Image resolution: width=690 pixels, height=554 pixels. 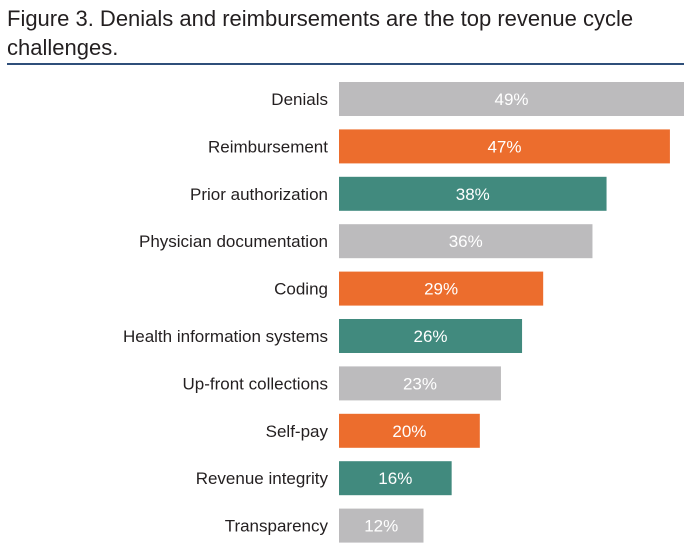 I want to click on value-label: 12%, so click(x=381, y=526).